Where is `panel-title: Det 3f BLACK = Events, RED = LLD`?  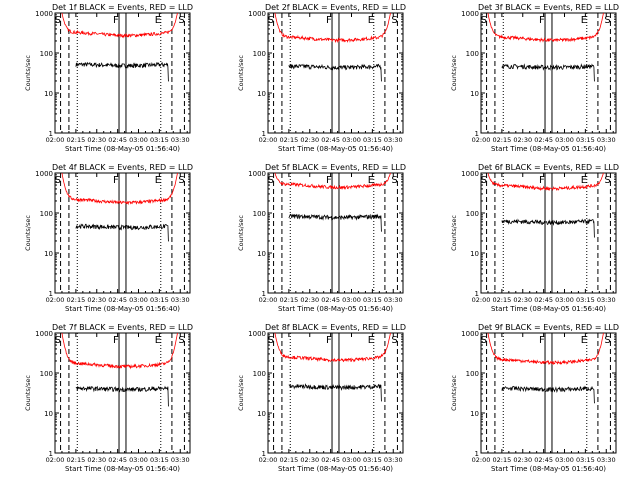 panel-title: Det 3f BLACK = Events, RED = LLD is located at coordinates (548, 7).